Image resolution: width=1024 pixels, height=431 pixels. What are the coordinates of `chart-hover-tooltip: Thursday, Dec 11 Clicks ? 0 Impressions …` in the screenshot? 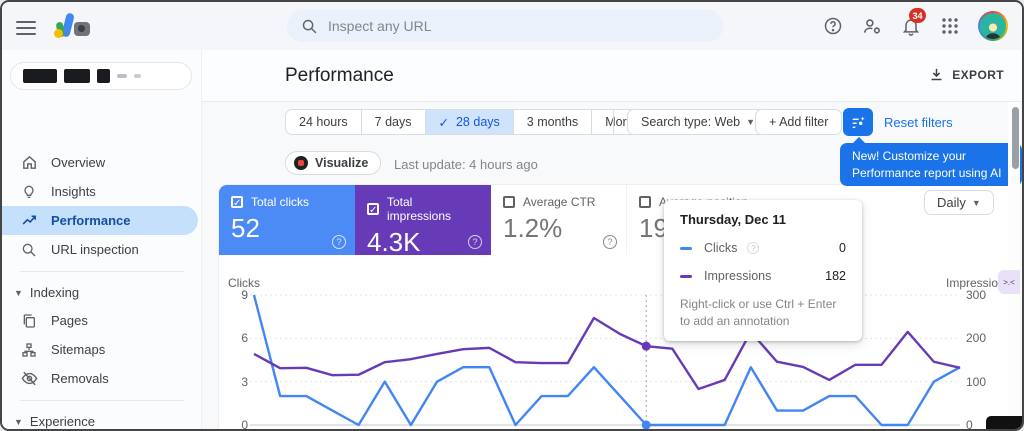 It's located at (763, 270).